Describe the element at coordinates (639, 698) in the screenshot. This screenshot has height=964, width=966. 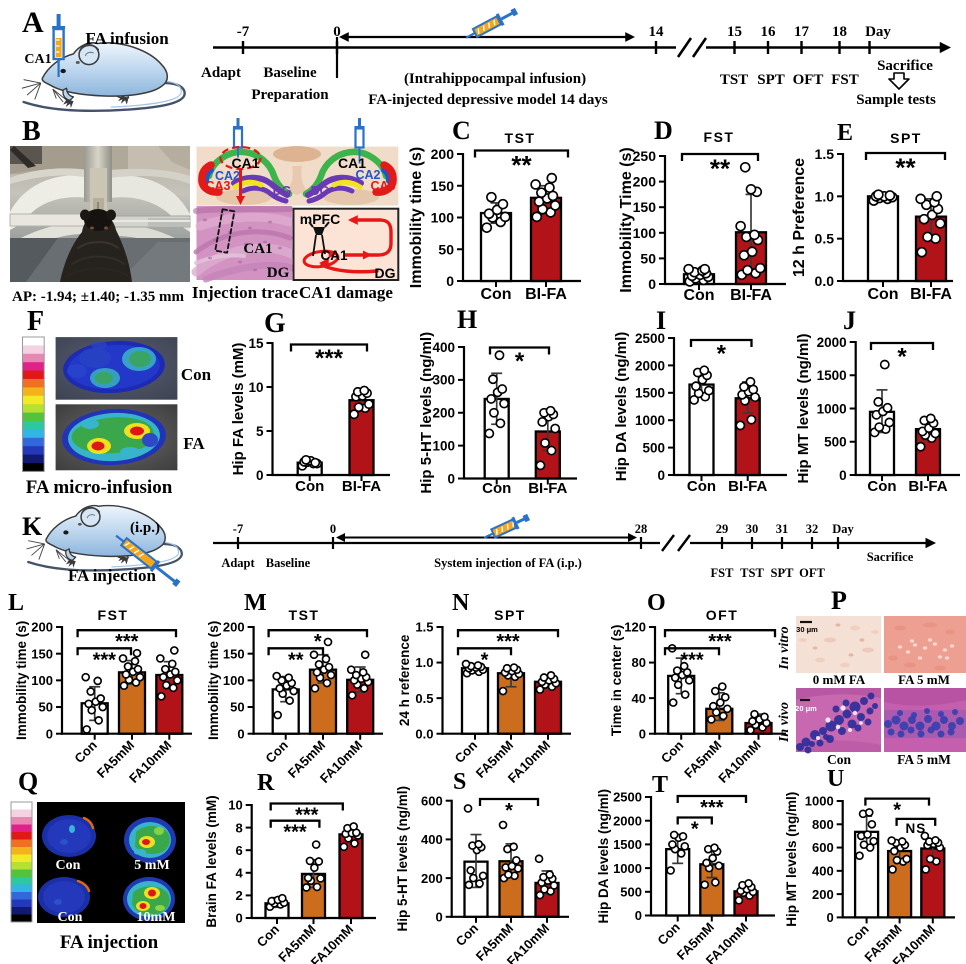
I see `svg-text: 40` at that location.